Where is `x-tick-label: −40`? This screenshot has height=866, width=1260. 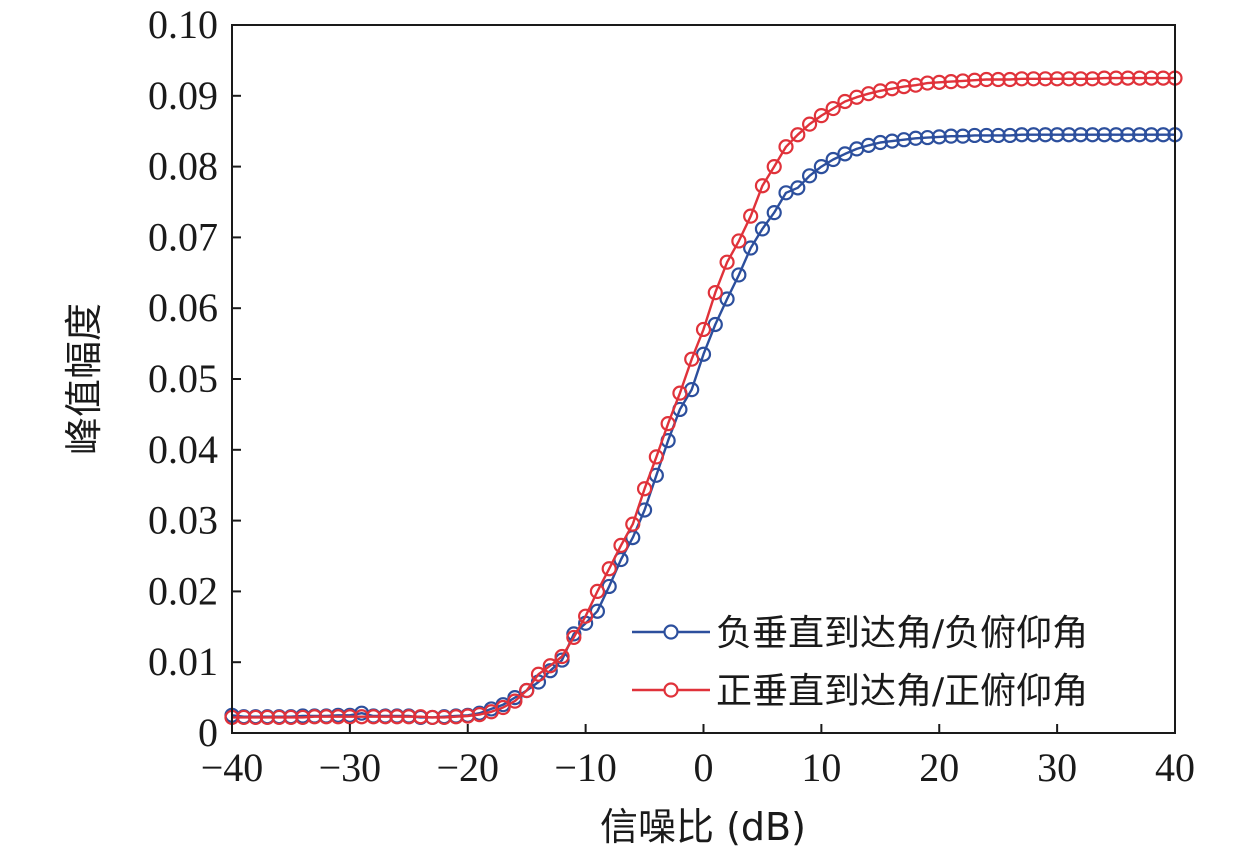 x-tick-label: −40 is located at coordinates (232, 767).